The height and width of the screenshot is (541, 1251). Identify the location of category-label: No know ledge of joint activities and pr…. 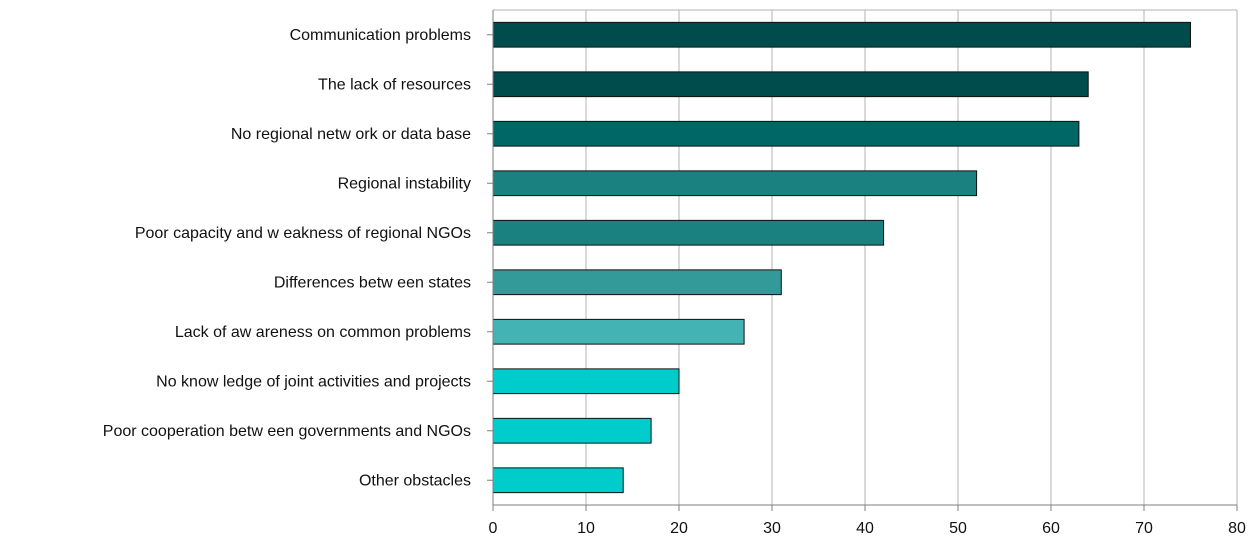
(313, 381).